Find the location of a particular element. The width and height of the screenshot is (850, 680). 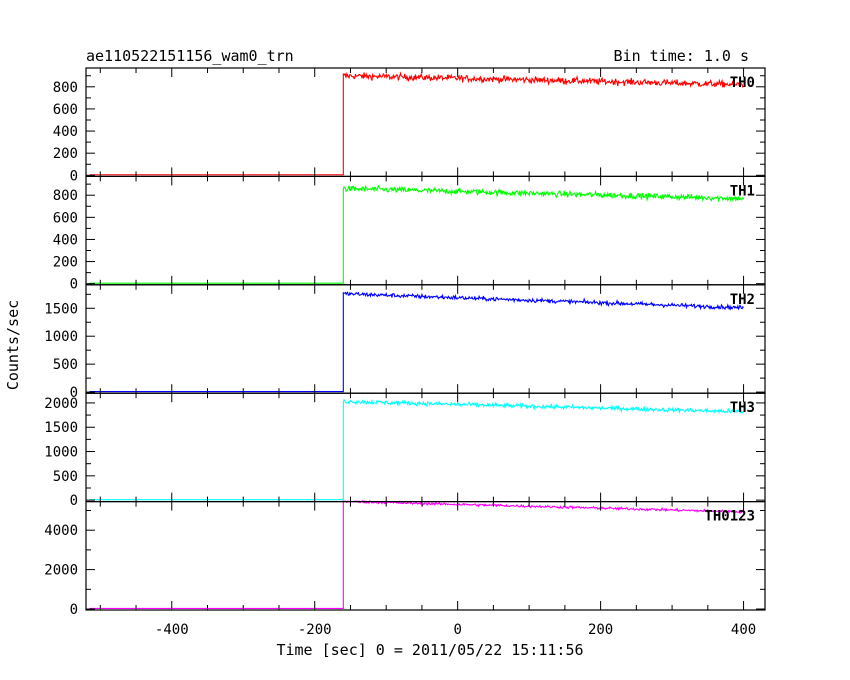

y-tick-label: 4000 is located at coordinates (61, 531).